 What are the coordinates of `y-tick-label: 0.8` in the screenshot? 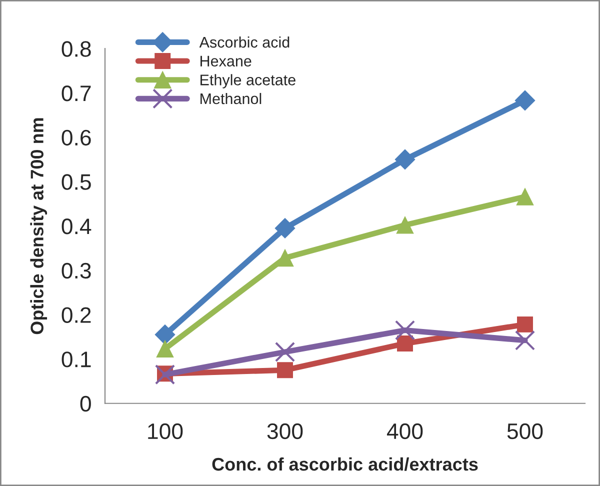 It's located at (76, 49).